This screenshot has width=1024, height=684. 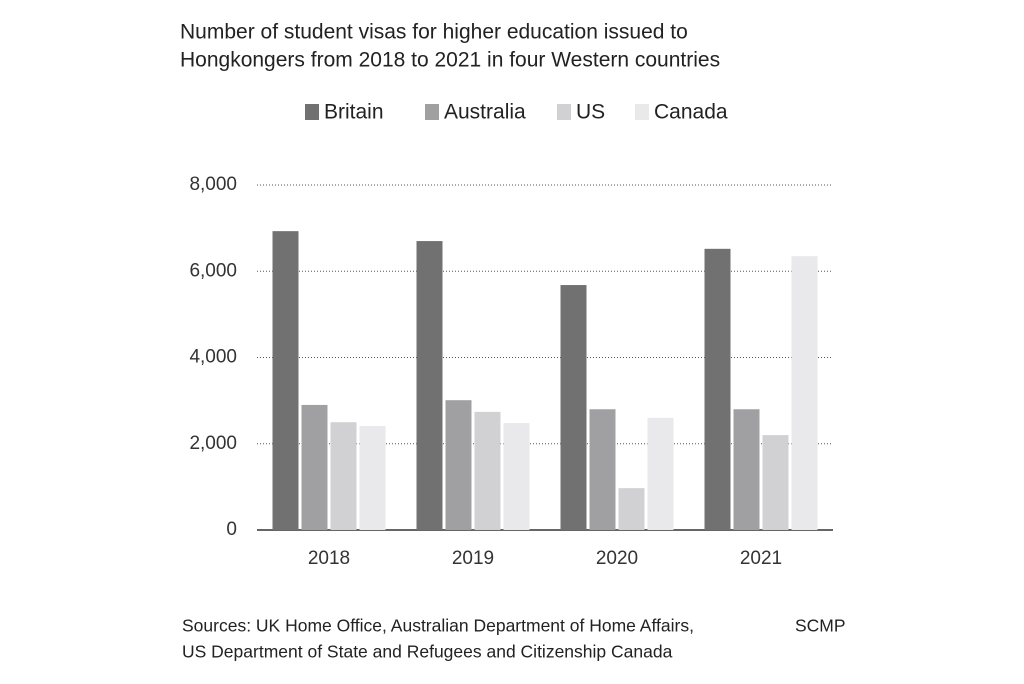 What do you see at coordinates (354, 112) in the screenshot?
I see `legend-label: Britain` at bounding box center [354, 112].